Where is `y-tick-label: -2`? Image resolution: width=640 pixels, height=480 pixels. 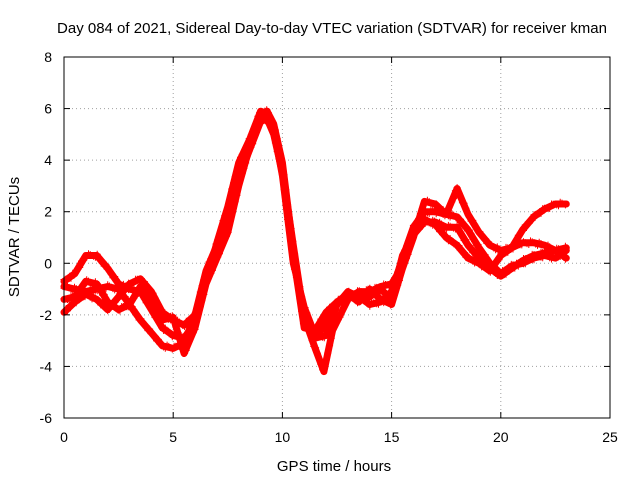
y-tick-label: -2 is located at coordinates (46, 315).